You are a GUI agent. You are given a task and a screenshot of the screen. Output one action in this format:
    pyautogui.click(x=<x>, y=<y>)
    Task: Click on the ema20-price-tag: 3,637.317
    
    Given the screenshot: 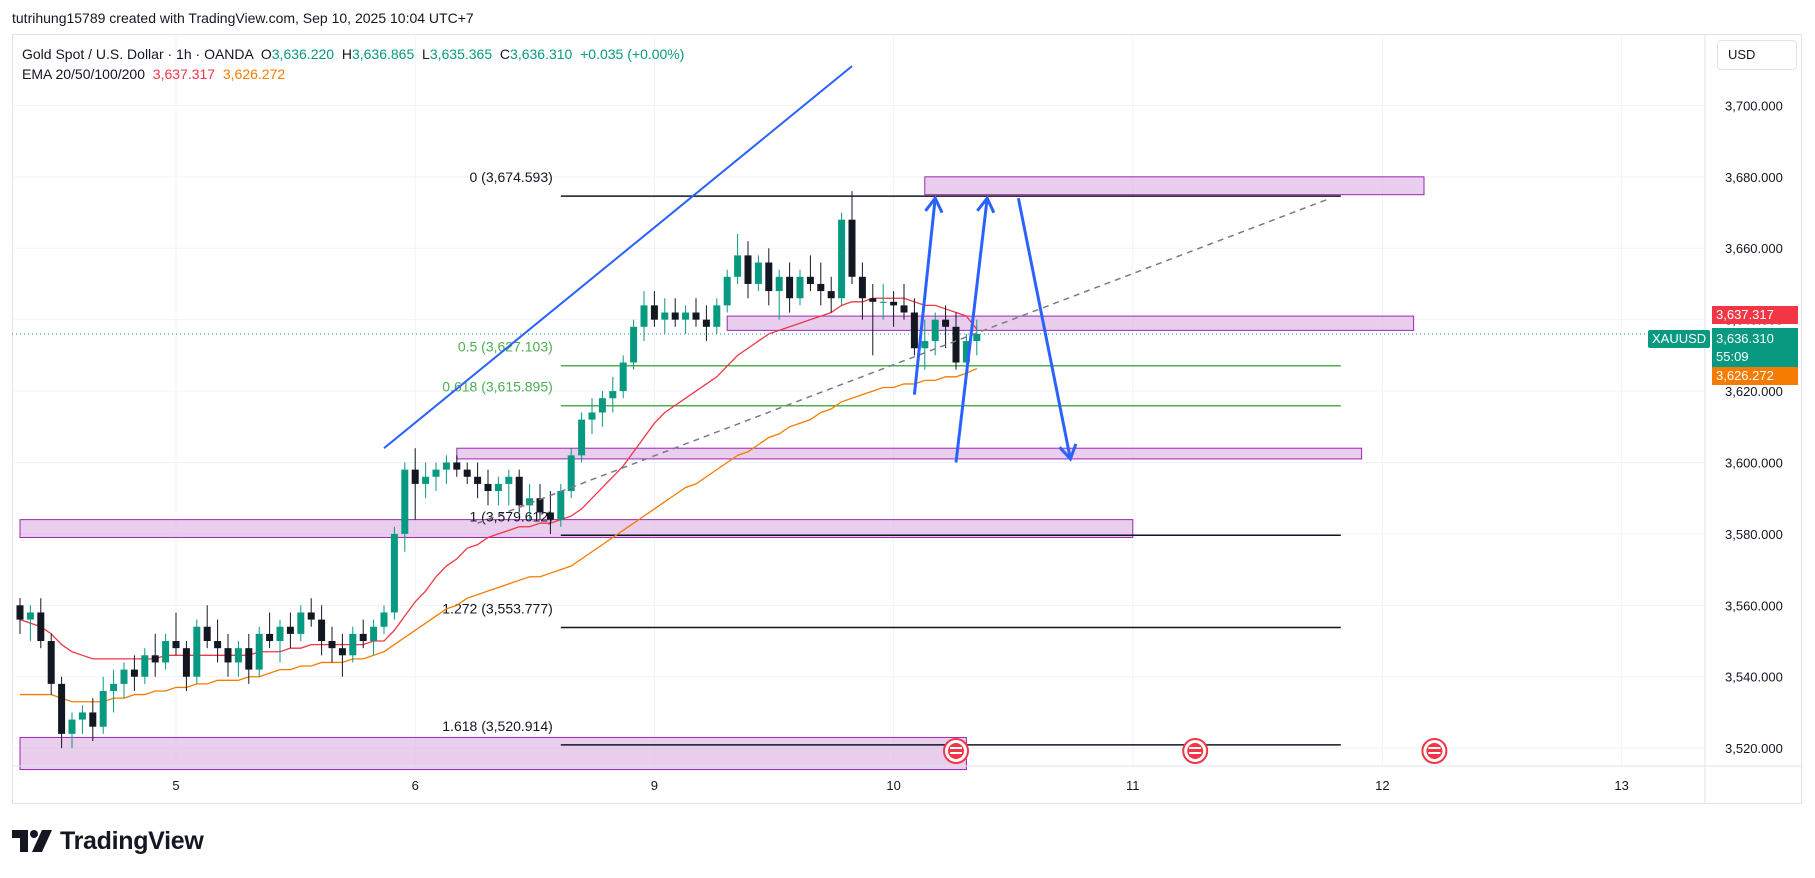 What is the action you would take?
    pyautogui.click(x=1755, y=315)
    